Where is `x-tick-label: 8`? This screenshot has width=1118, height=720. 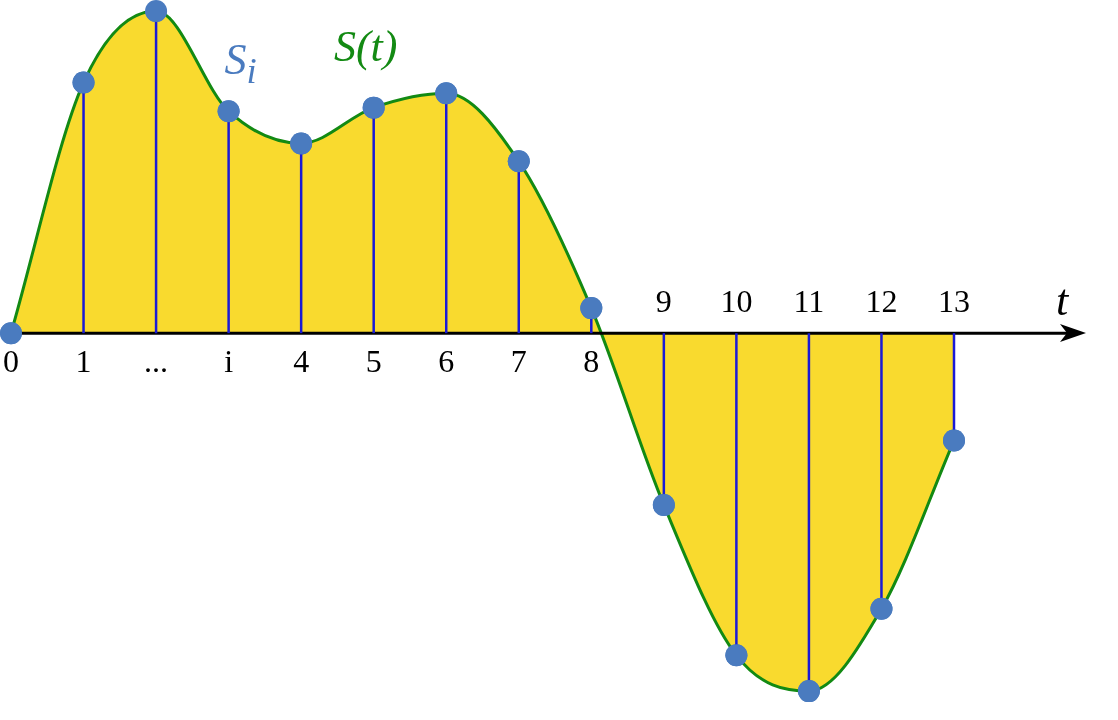 x-tick-label: 8 is located at coordinates (591, 360).